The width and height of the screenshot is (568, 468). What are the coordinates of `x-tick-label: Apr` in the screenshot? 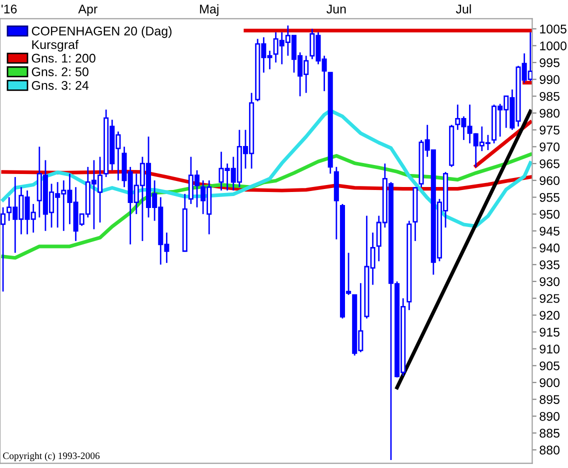 It's located at (88, 10).